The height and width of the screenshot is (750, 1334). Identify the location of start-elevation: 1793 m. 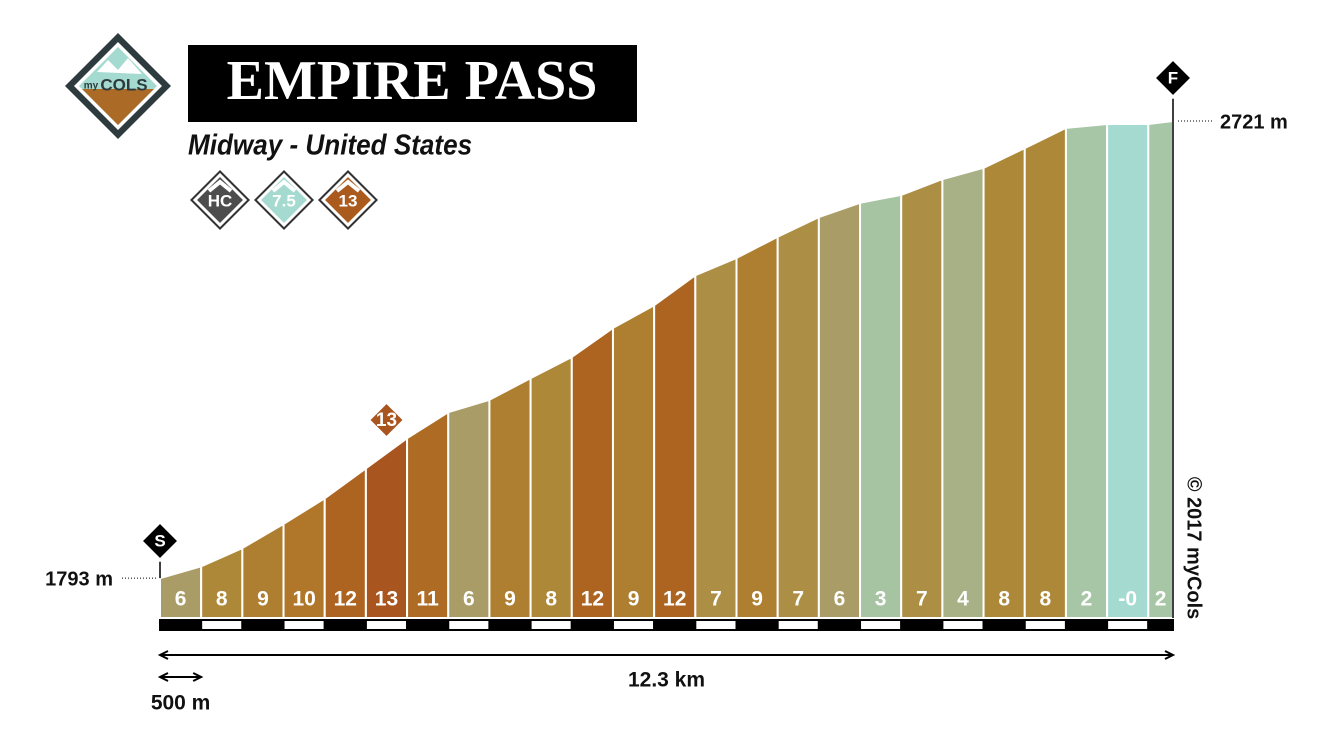
(79, 579).